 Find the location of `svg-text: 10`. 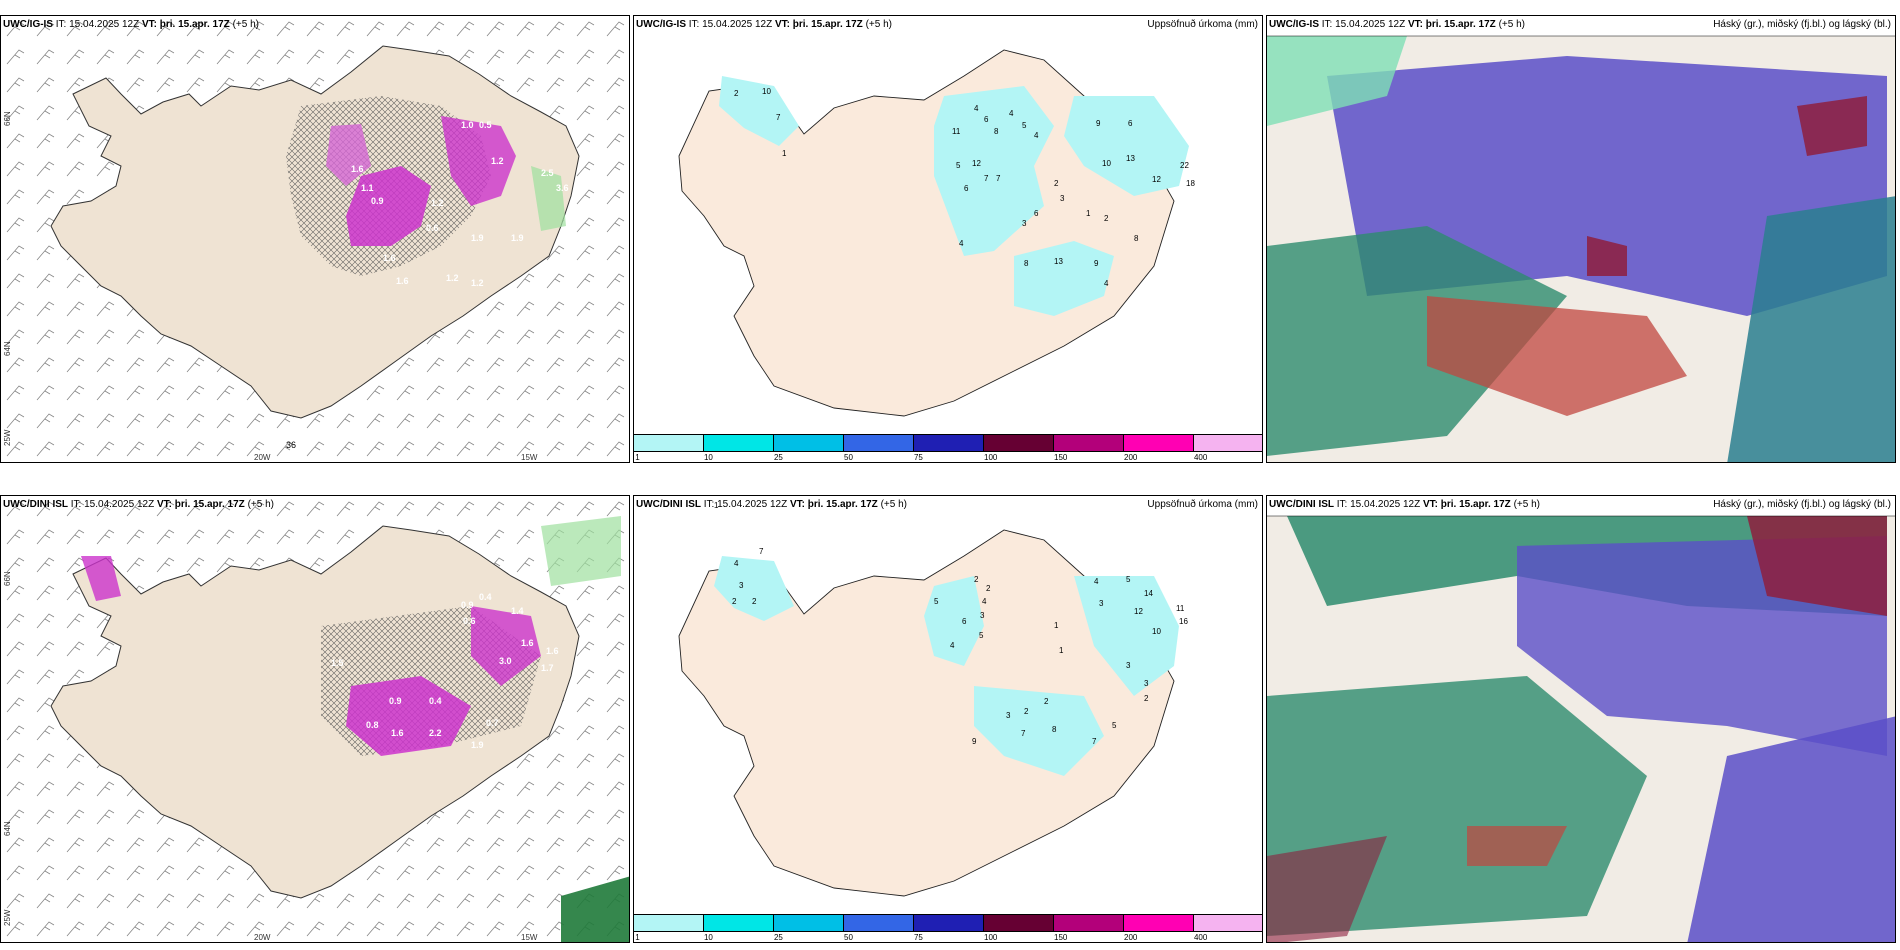

svg-text: 10 is located at coordinates (1106, 163).